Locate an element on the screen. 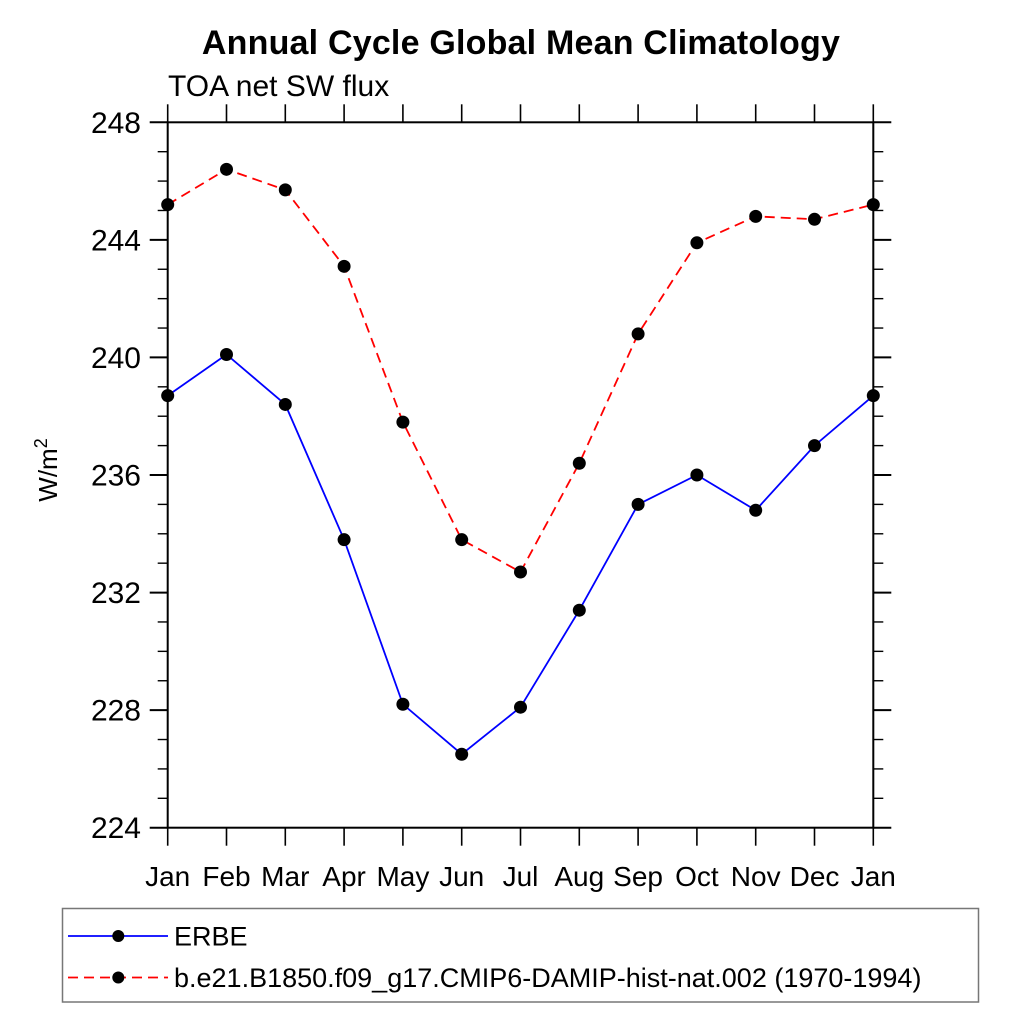 This screenshot has width=1024, height=1024. y-tick-label: 224 is located at coordinates (116, 828).